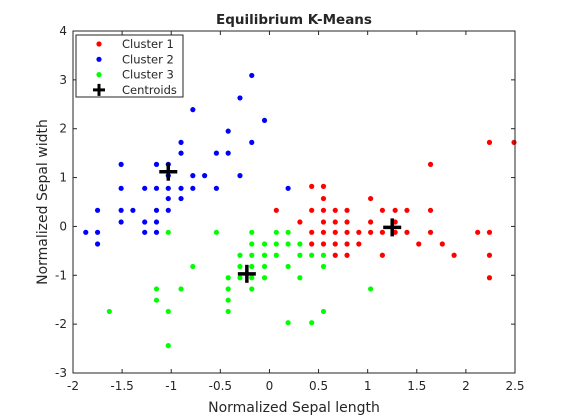  Describe the element at coordinates (149, 90) in the screenshot. I see `legend-label: Centroids` at that location.